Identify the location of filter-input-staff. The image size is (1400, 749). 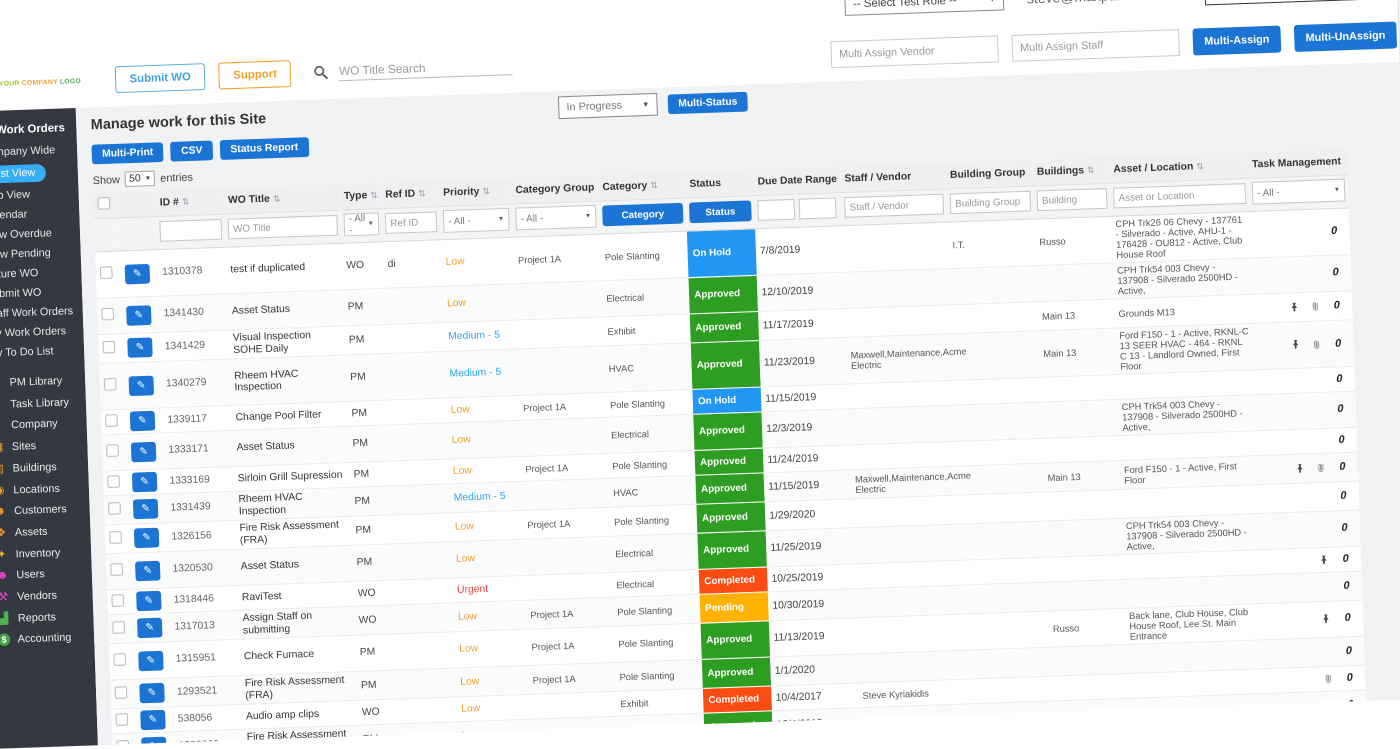
(894, 206).